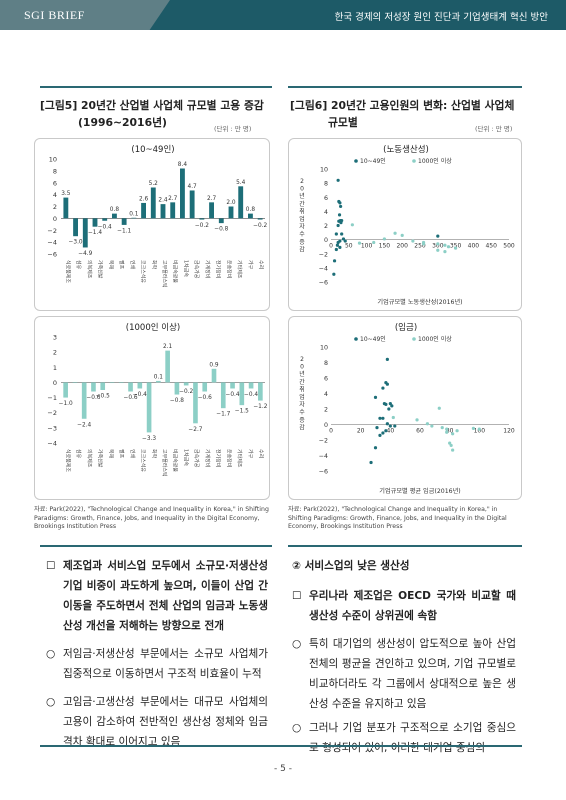 This screenshot has width=566, height=800. What do you see at coordinates (154, 184) in the screenshot?
I see `data-label: 5.2` at bounding box center [154, 184].